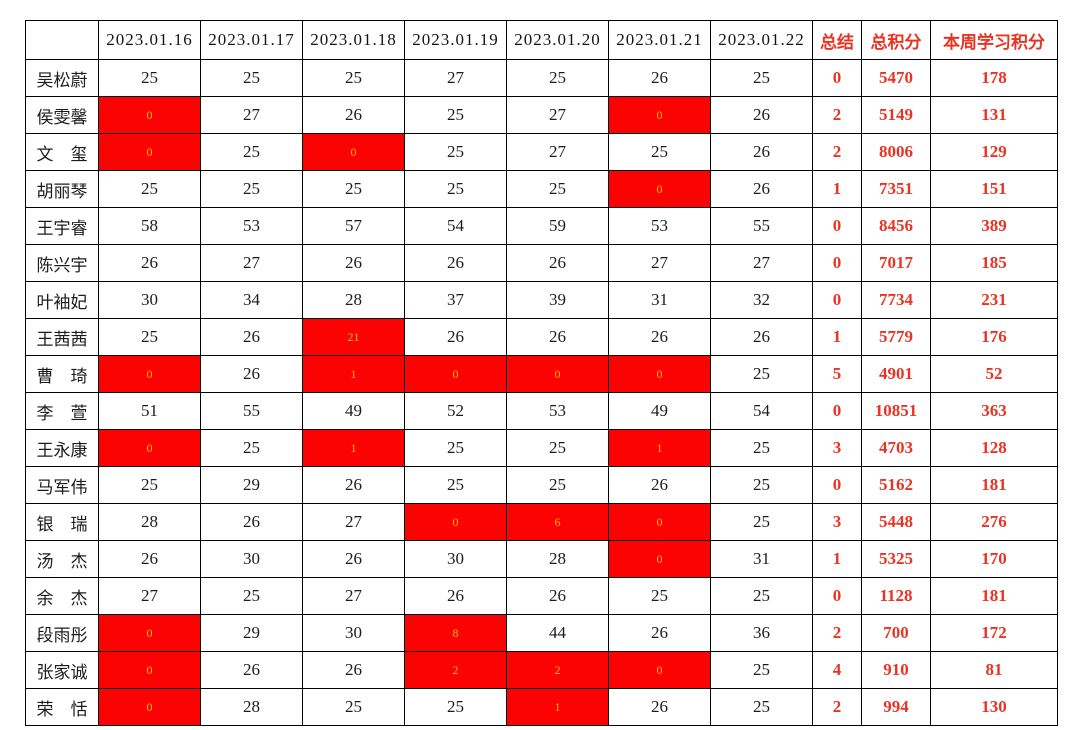 Image resolution: width=1087 pixels, height=730 pixels. Describe the element at coordinates (251, 300) in the screenshot. I see `score-cell: 34` at that location.